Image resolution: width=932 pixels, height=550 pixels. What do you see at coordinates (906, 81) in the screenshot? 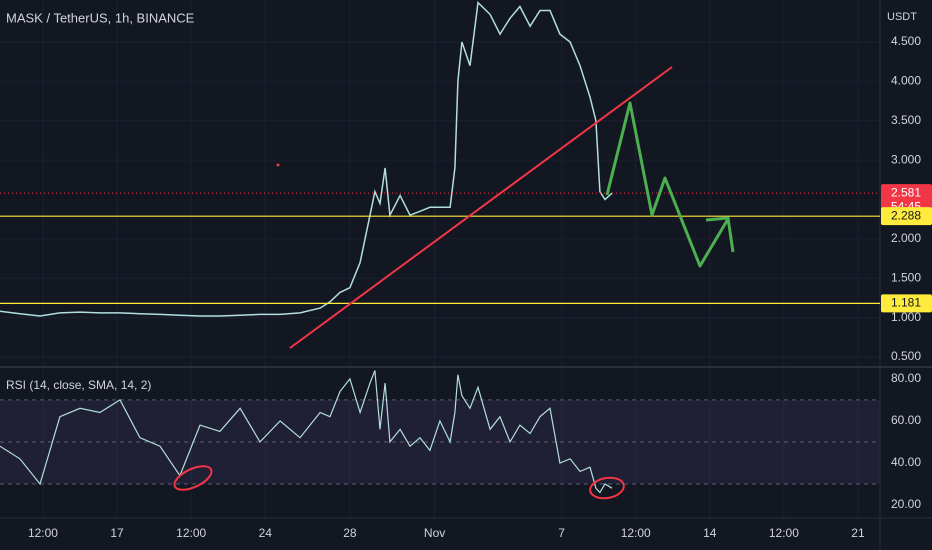
I see `y-tick-label: 4.000` at bounding box center [906, 81].